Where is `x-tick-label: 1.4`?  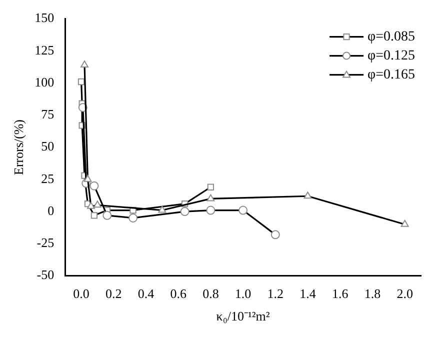
x-tick-label: 1.4 is located at coordinates (308, 294).